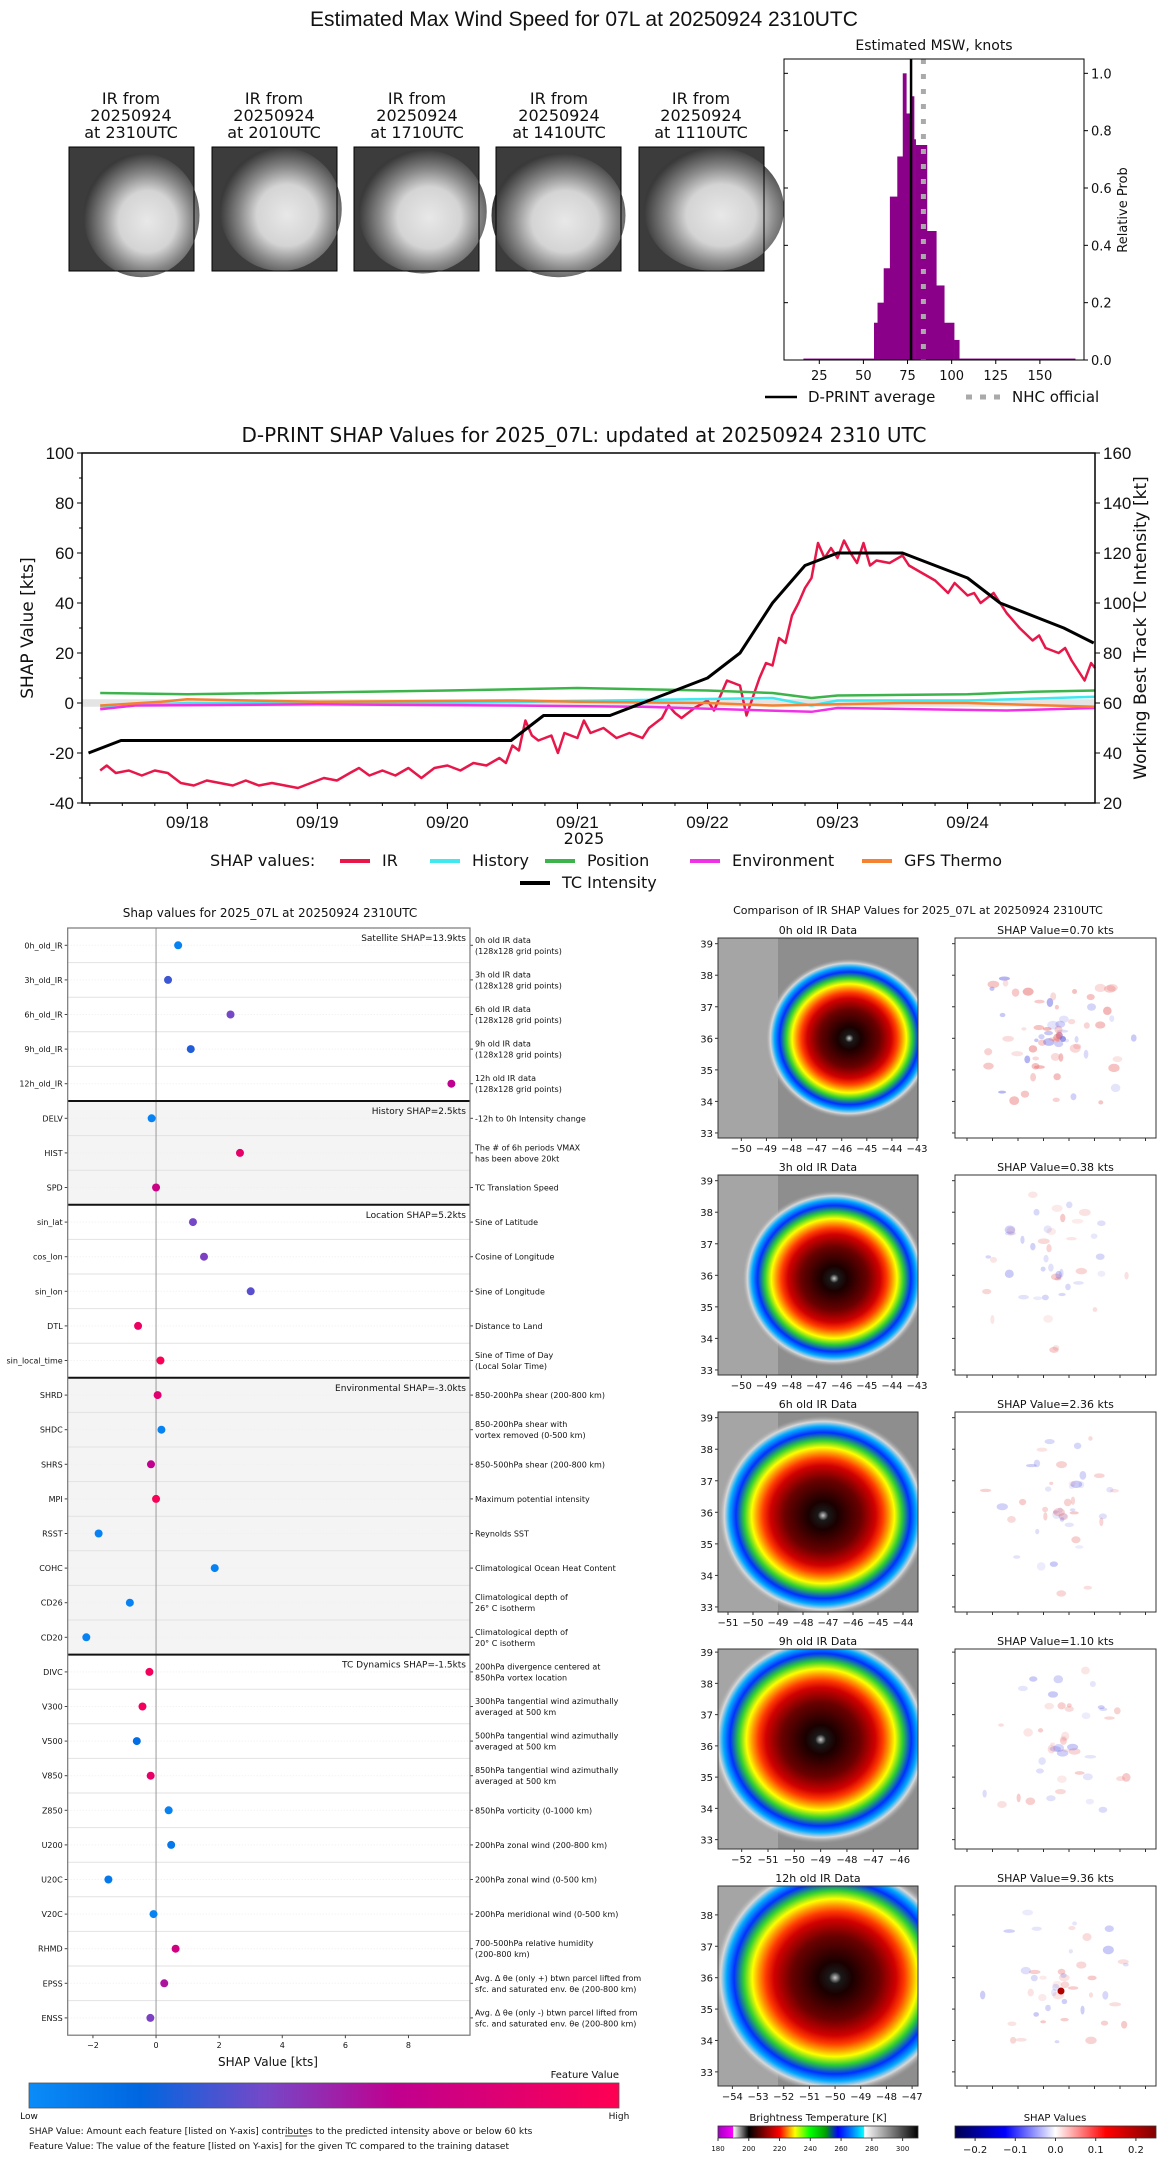 The image size is (1168, 2158). Describe the element at coordinates (706, 1684) in the screenshot. I see `lat-tick-label: 38` at that location.